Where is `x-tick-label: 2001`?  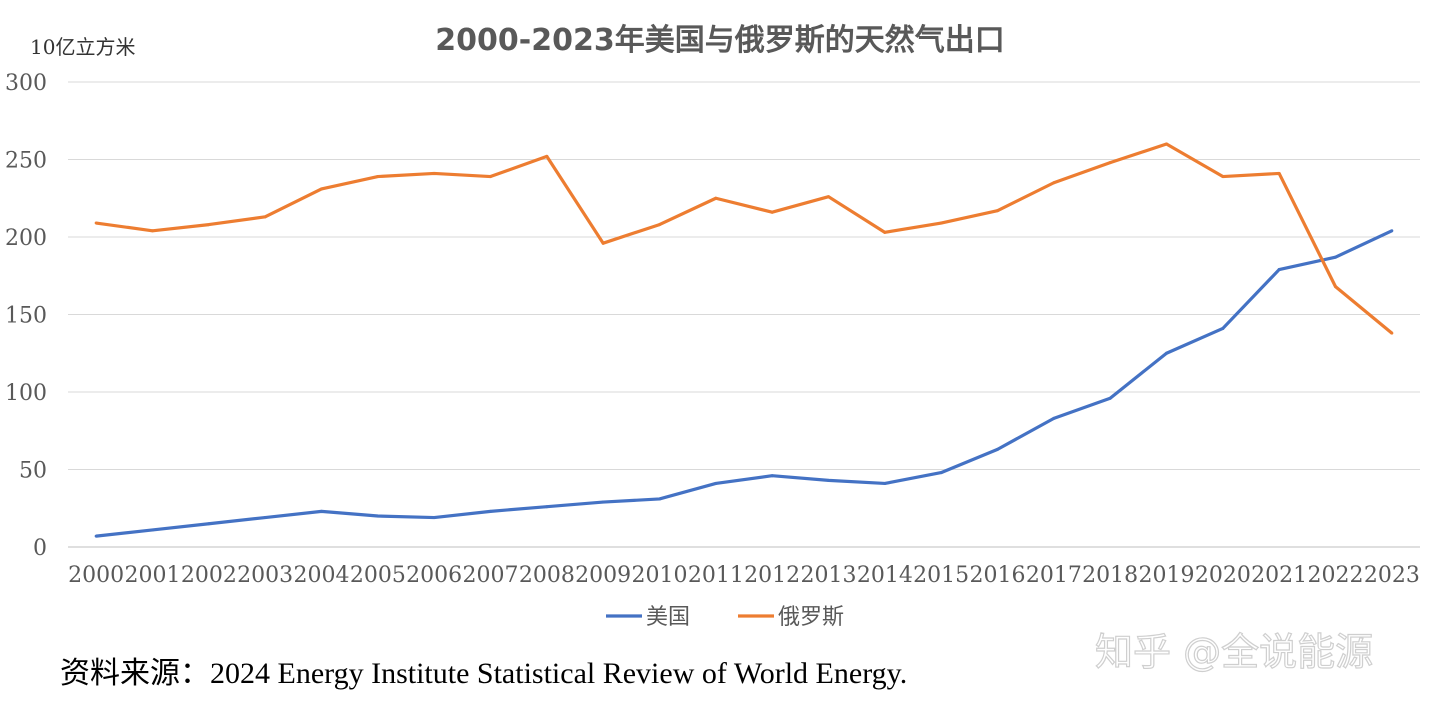
x-tick-label: 2001 is located at coordinates (153, 575).